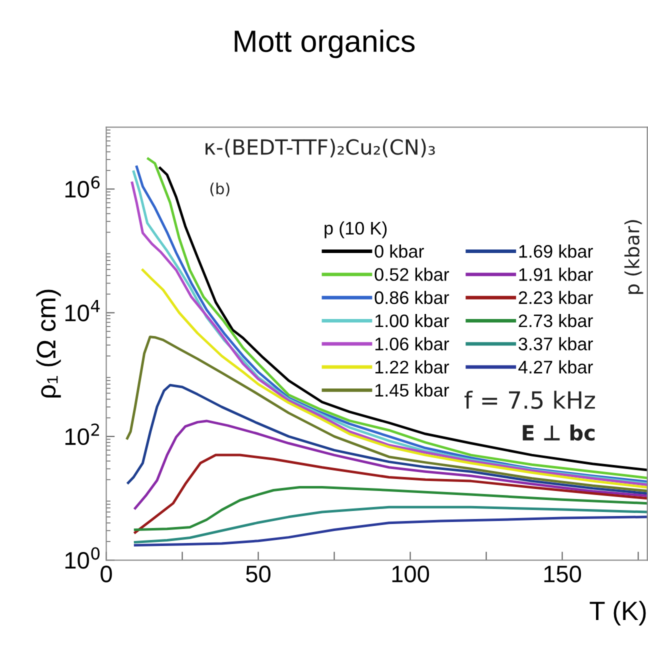 The width and height of the screenshot is (648, 659). I want to click on y-tick-label: 10$^{6}$, so click(82, 187).